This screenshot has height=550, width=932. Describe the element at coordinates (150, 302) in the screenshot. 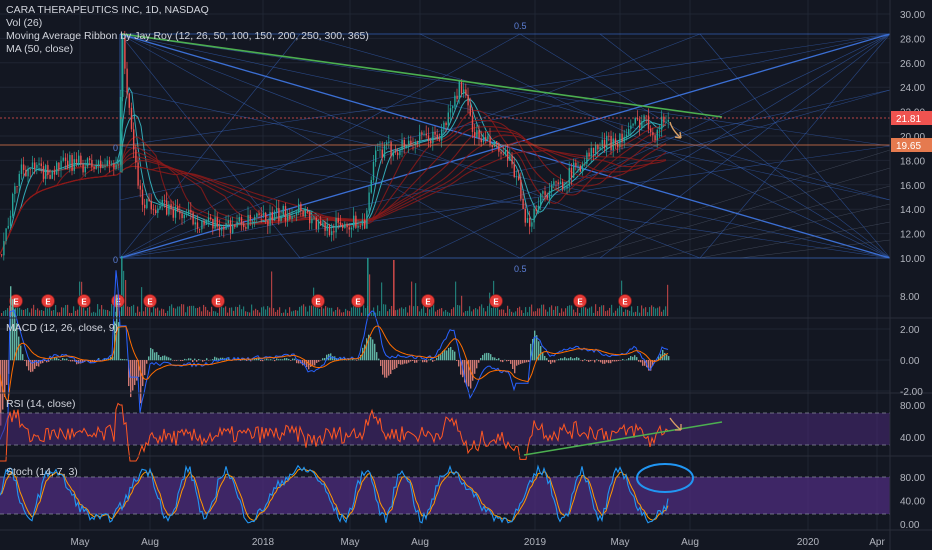

I see `earnings-marker-label: E` at that location.